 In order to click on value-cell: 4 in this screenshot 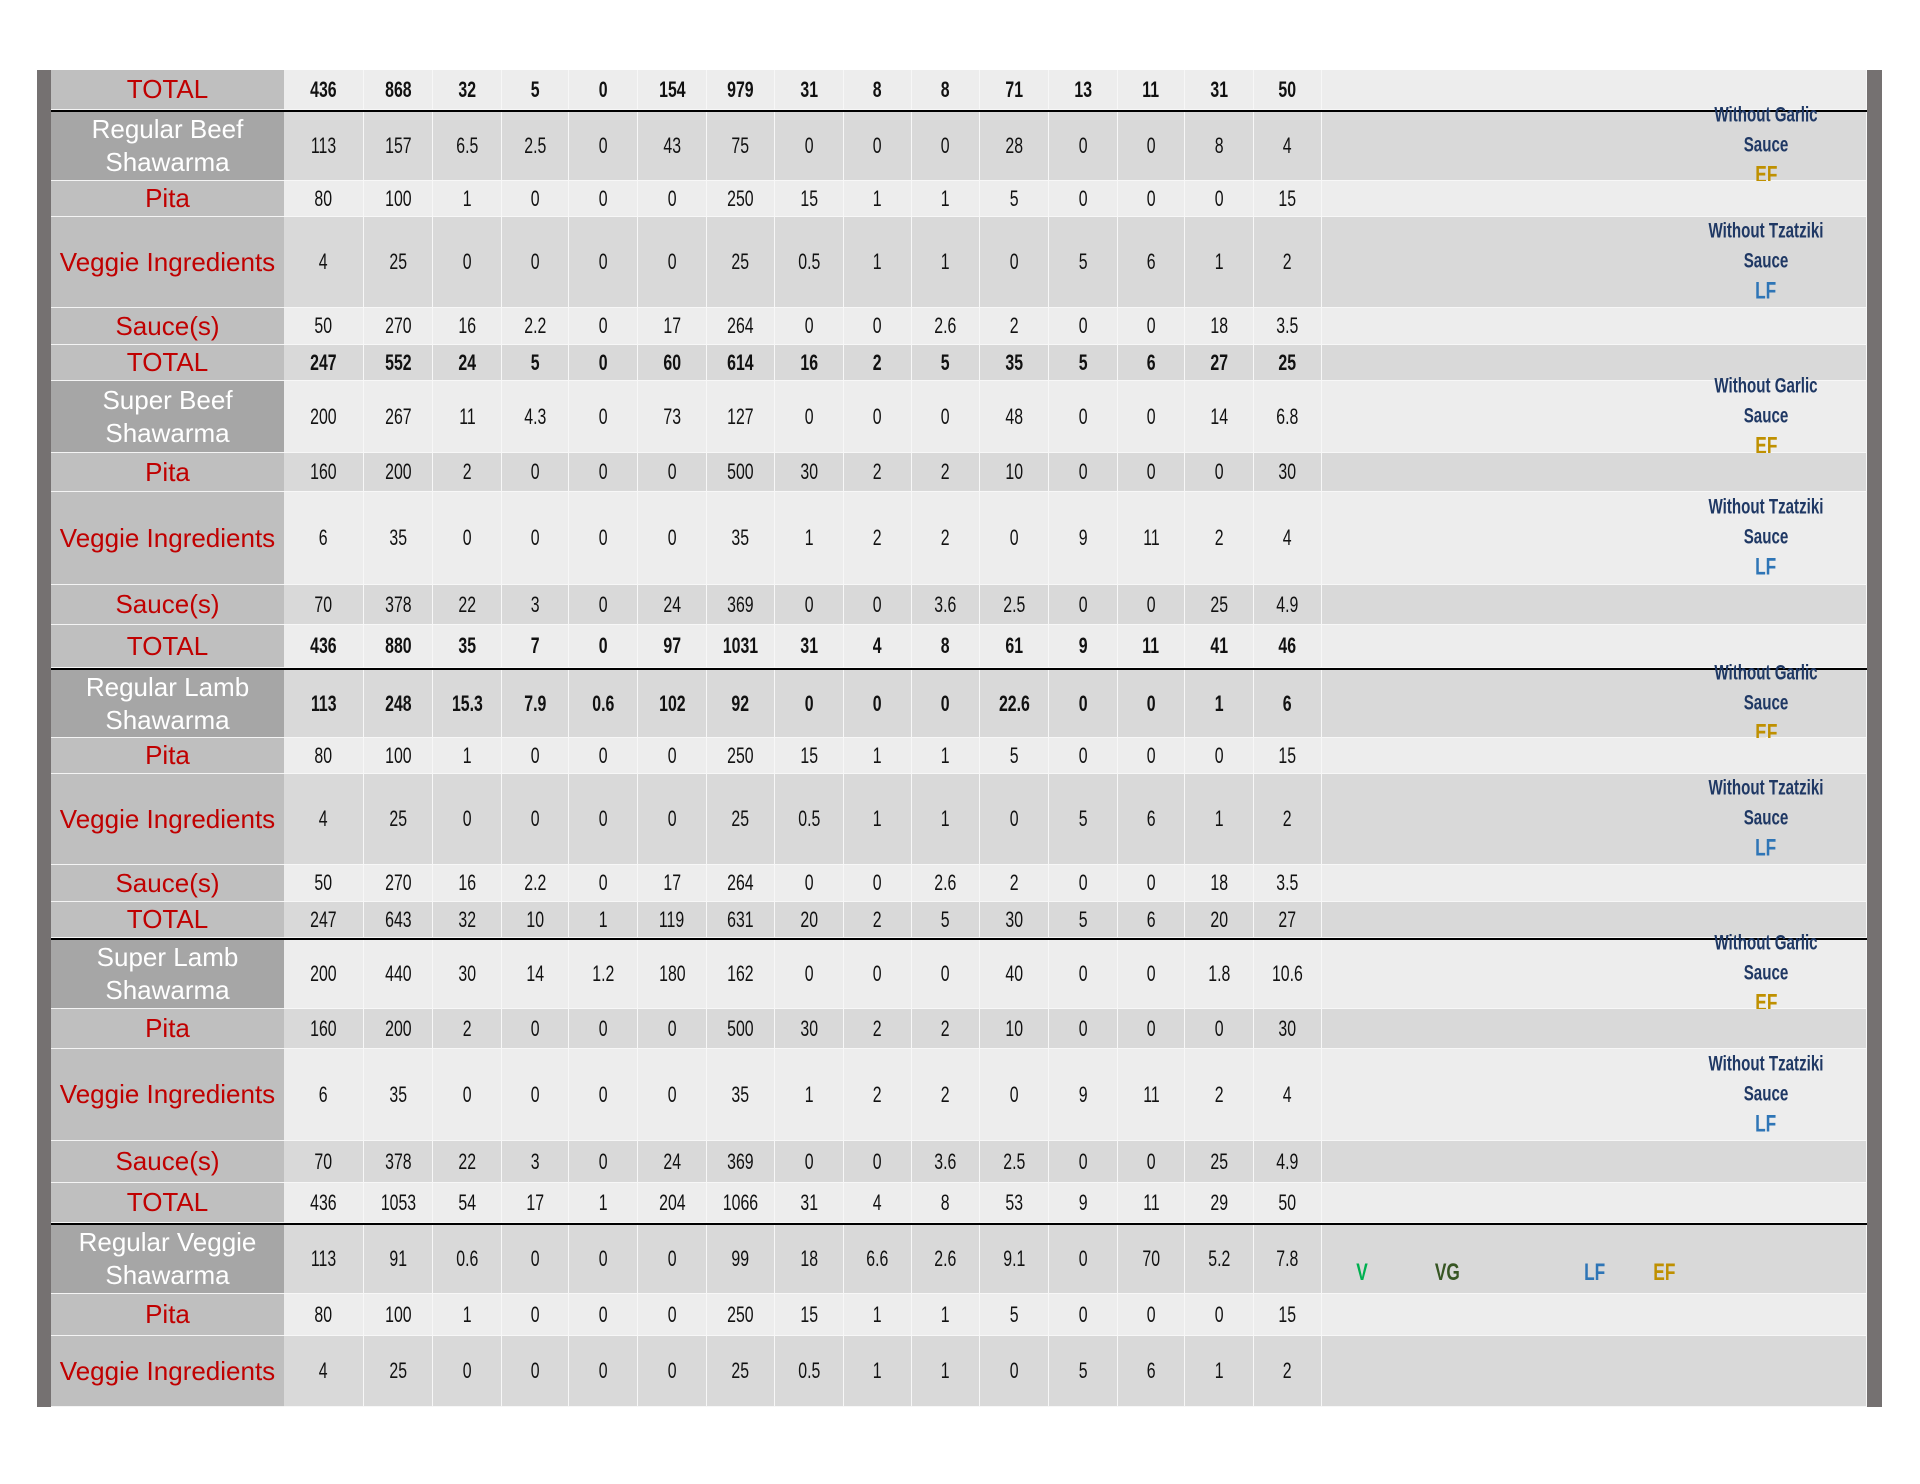, I will do `click(324, 819)`.